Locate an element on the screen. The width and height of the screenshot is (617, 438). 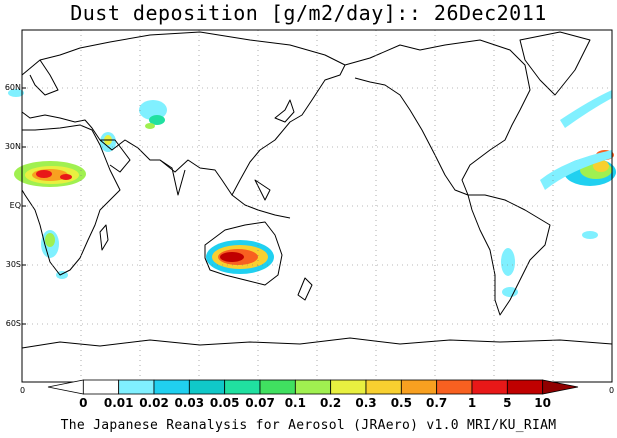
colorbar-tick-label: 1 is located at coordinates (472, 403).